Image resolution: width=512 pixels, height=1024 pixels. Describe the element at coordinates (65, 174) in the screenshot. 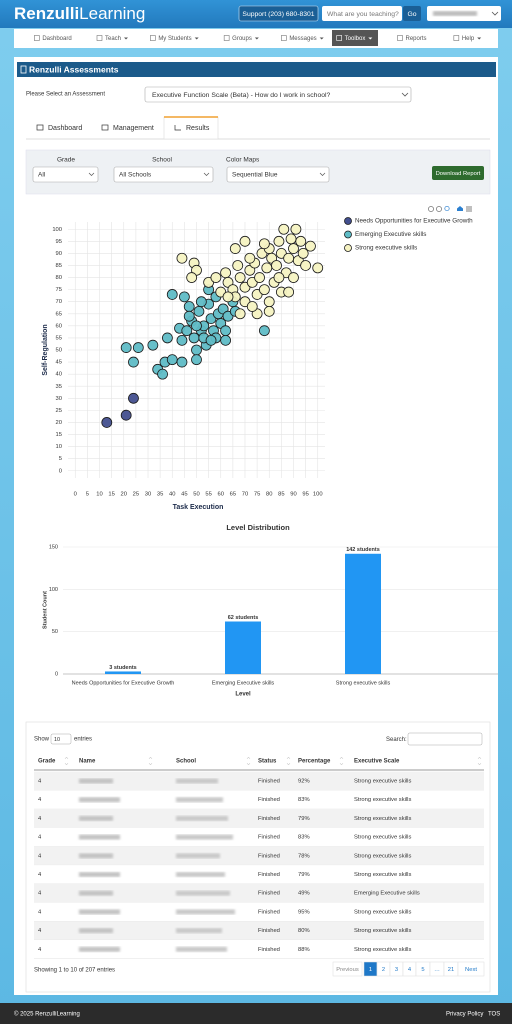

I see `grade-select` at that location.